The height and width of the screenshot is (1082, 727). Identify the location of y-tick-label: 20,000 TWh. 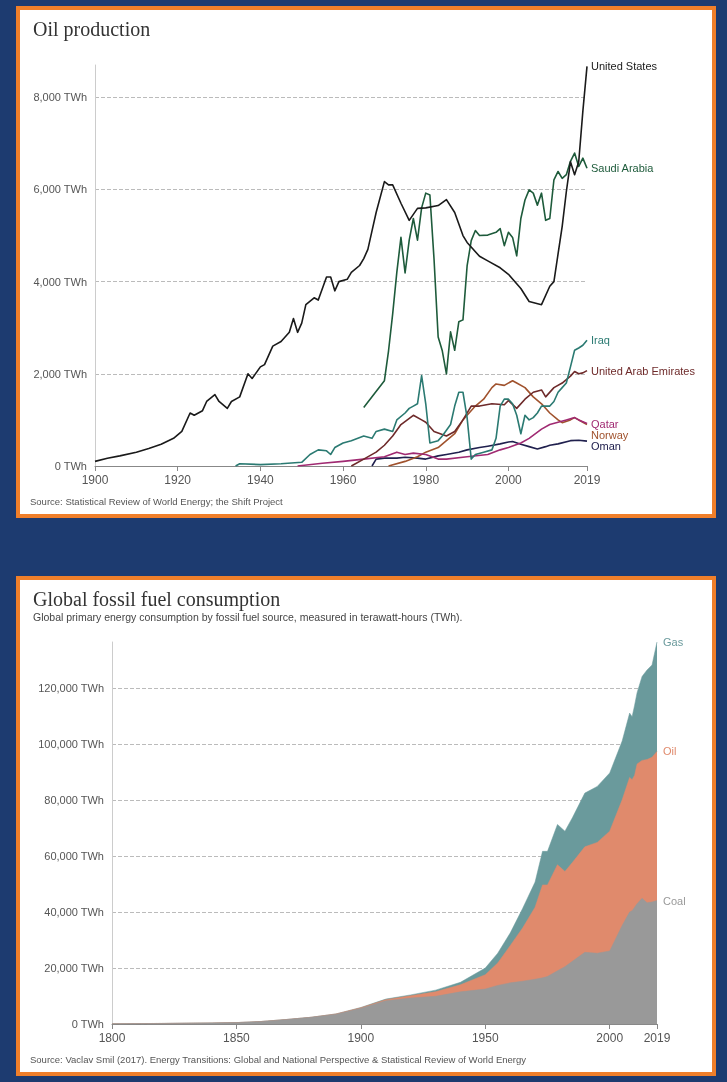
(74, 968).